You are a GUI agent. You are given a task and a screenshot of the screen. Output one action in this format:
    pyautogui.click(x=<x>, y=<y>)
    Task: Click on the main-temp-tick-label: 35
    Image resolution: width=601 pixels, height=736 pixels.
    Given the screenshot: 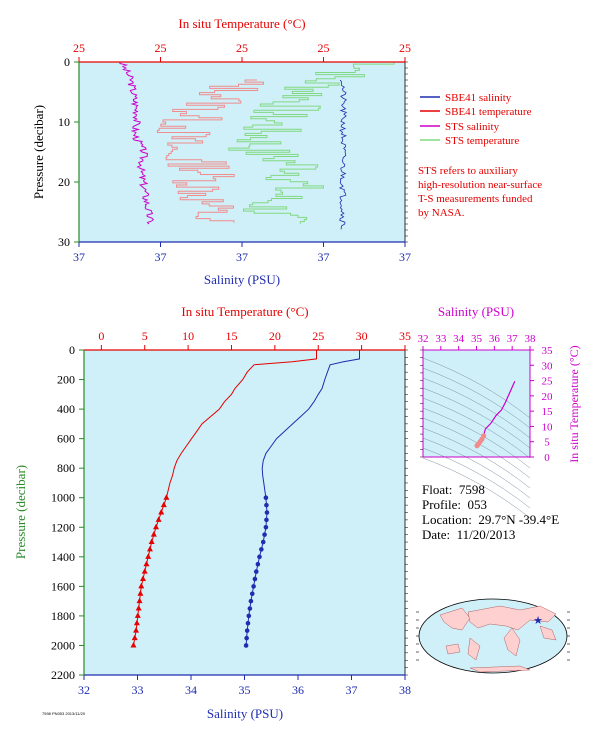 What is the action you would take?
    pyautogui.click(x=405, y=336)
    